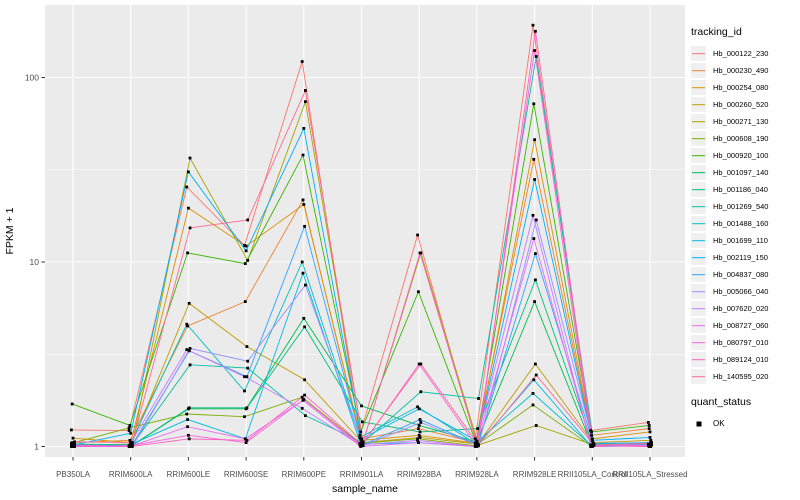 The width and height of the screenshot is (800, 500). I want to click on x-tick-label: RRIM600LA, so click(131, 474).